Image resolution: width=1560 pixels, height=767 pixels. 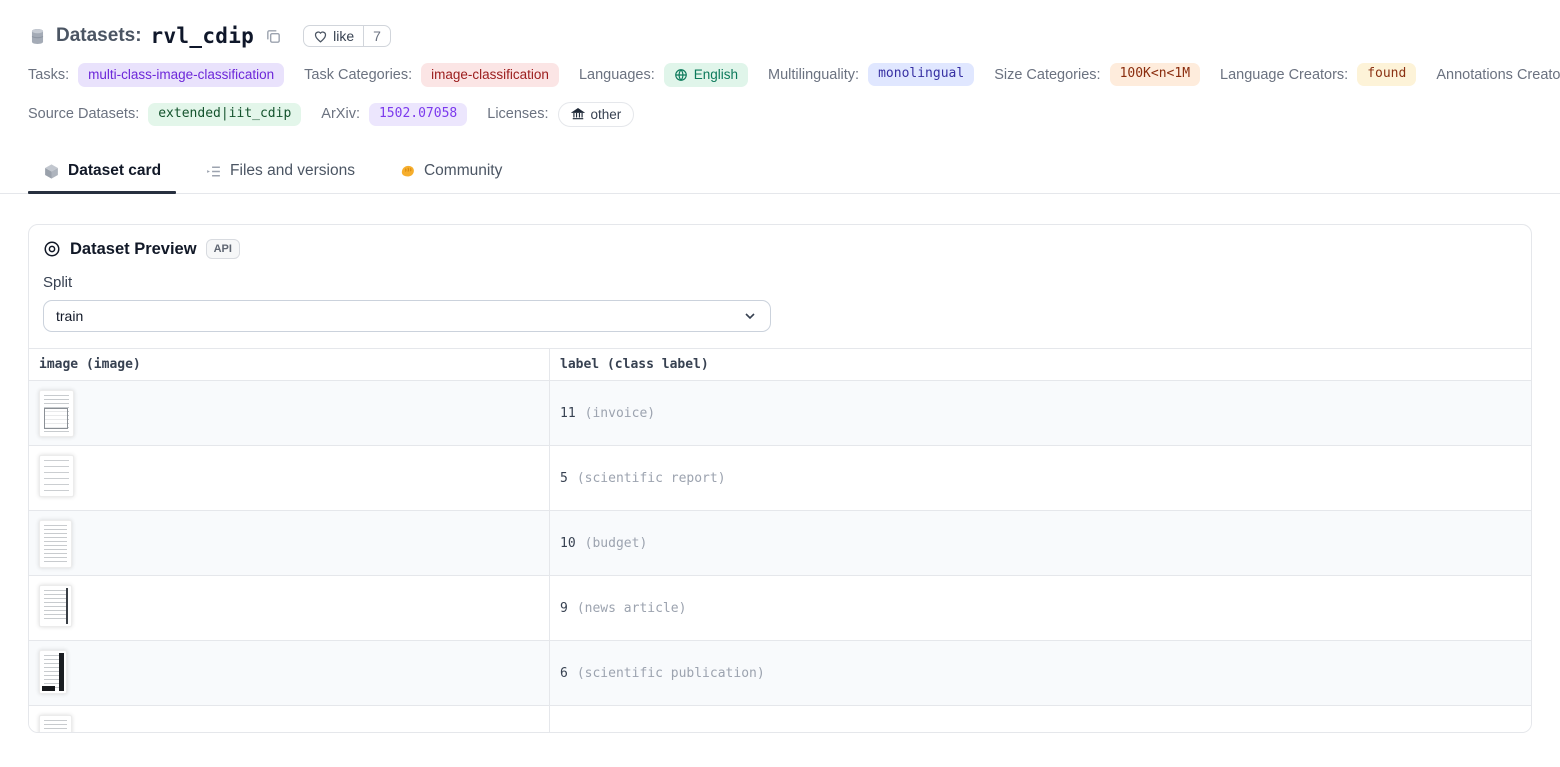 I want to click on meta-label-licenses: Licenses:, so click(x=518, y=114).